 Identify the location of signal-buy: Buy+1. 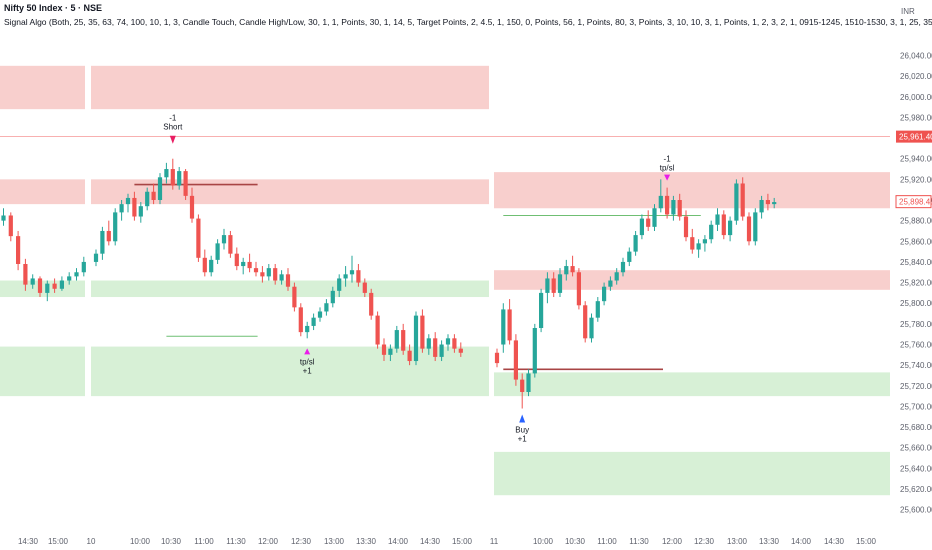
(522, 429).